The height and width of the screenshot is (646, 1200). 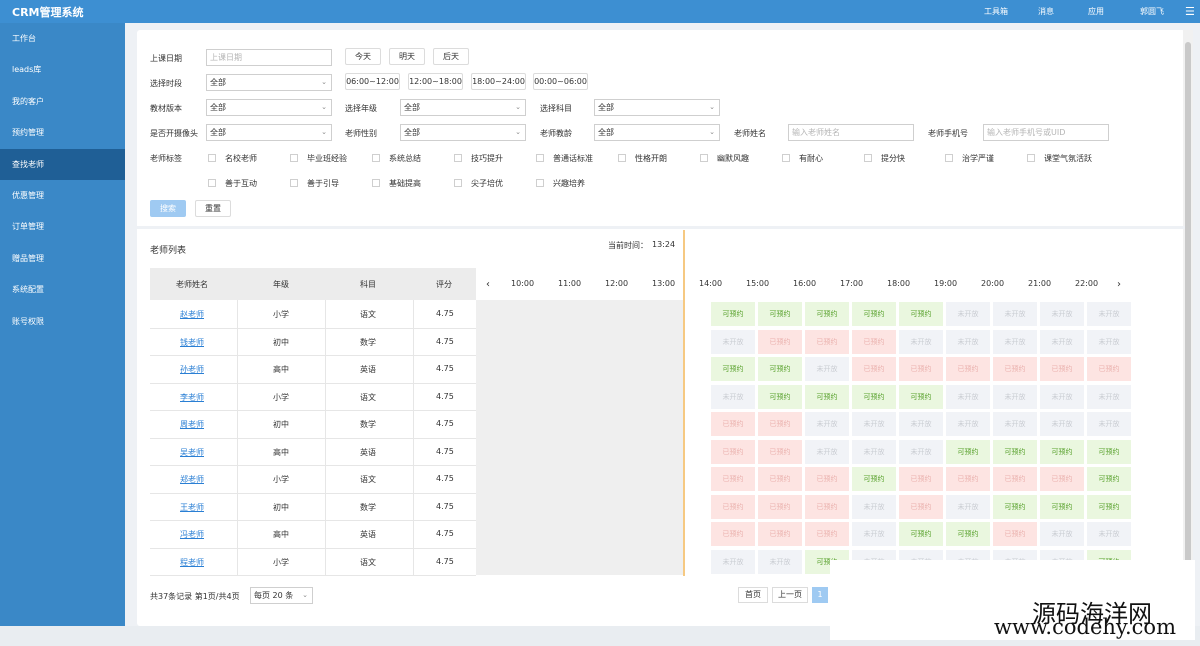 I want to click on topnav-user: 郭圆飞, so click(x=1152, y=11).